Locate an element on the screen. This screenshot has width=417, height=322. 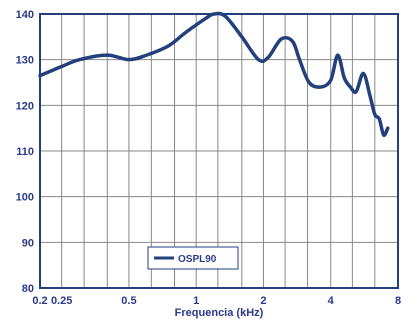
y-tick-label: 130 is located at coordinates (25, 61).